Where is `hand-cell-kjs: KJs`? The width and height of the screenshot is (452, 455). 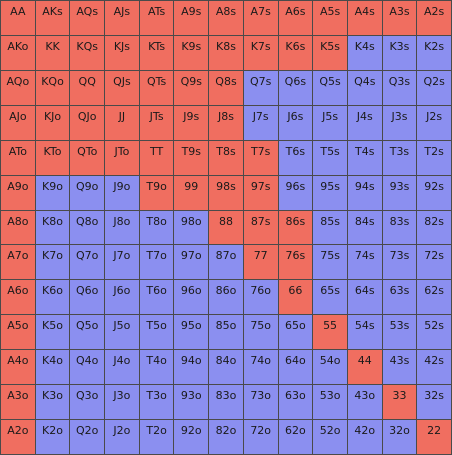 hand-cell-kjs: KJs is located at coordinates (122, 52).